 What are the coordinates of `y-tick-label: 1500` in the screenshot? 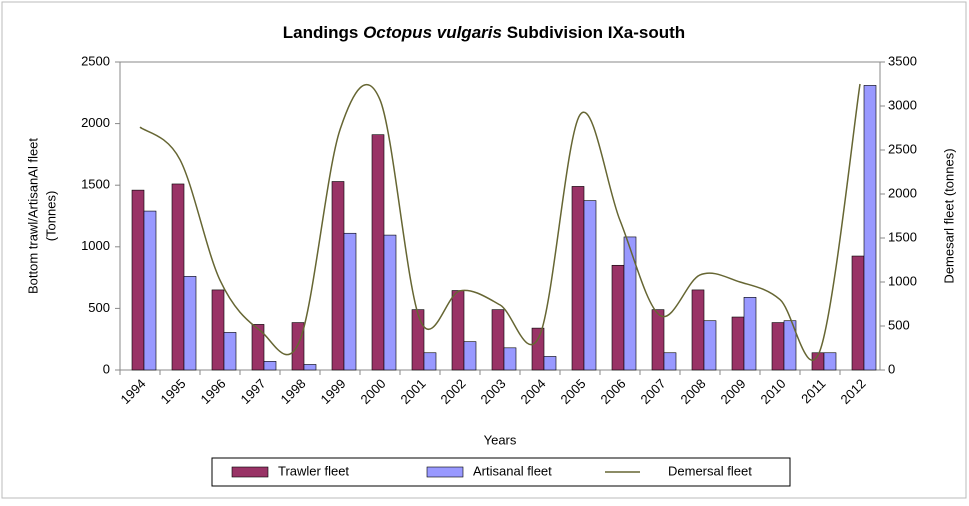 It's located at (95, 184).